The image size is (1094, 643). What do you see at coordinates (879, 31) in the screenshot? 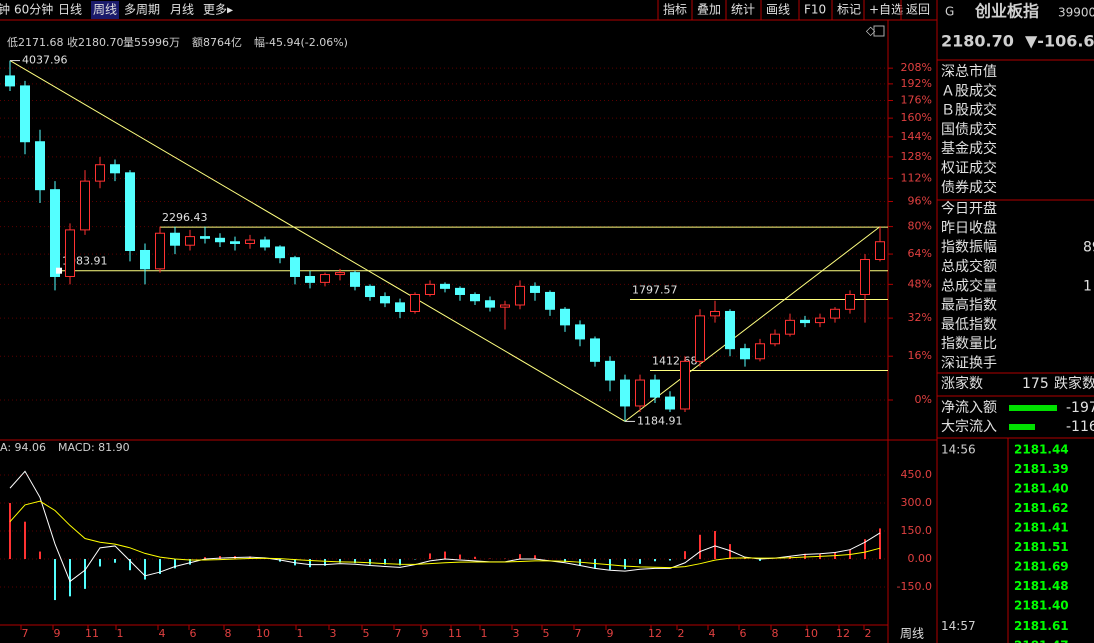
I see `close-icon` at bounding box center [879, 31].